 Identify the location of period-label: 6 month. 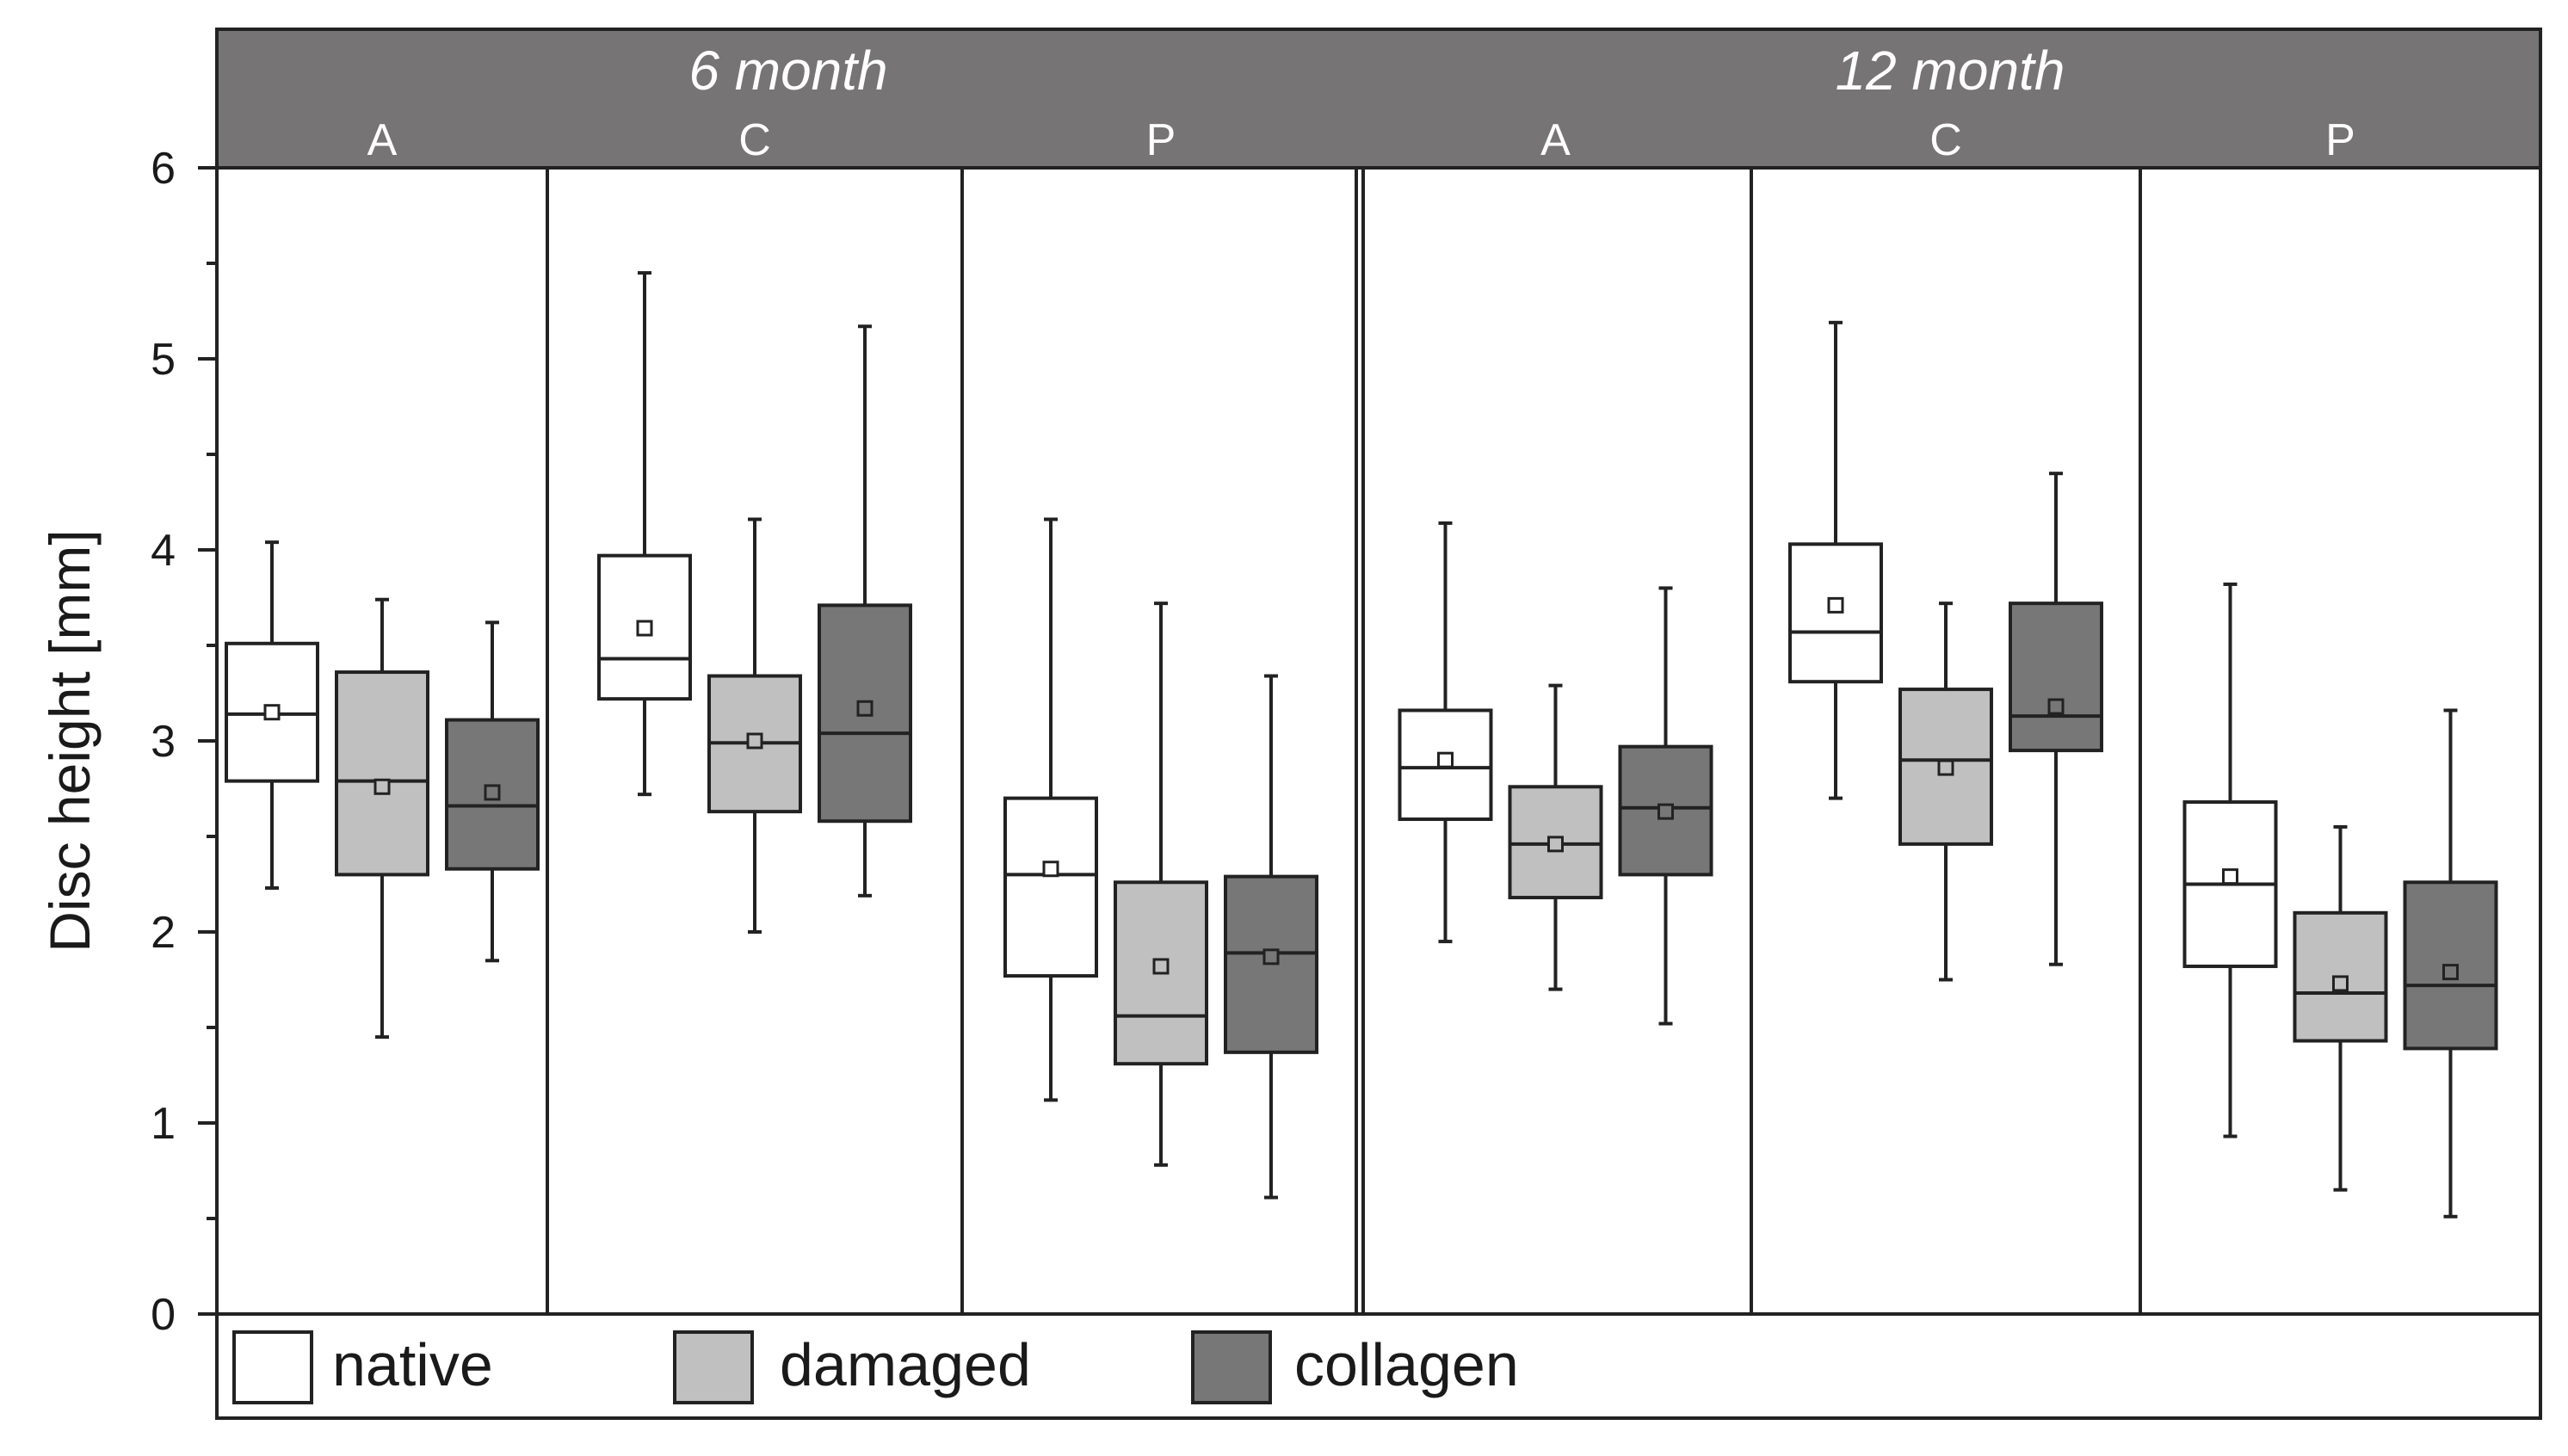
(787, 71).